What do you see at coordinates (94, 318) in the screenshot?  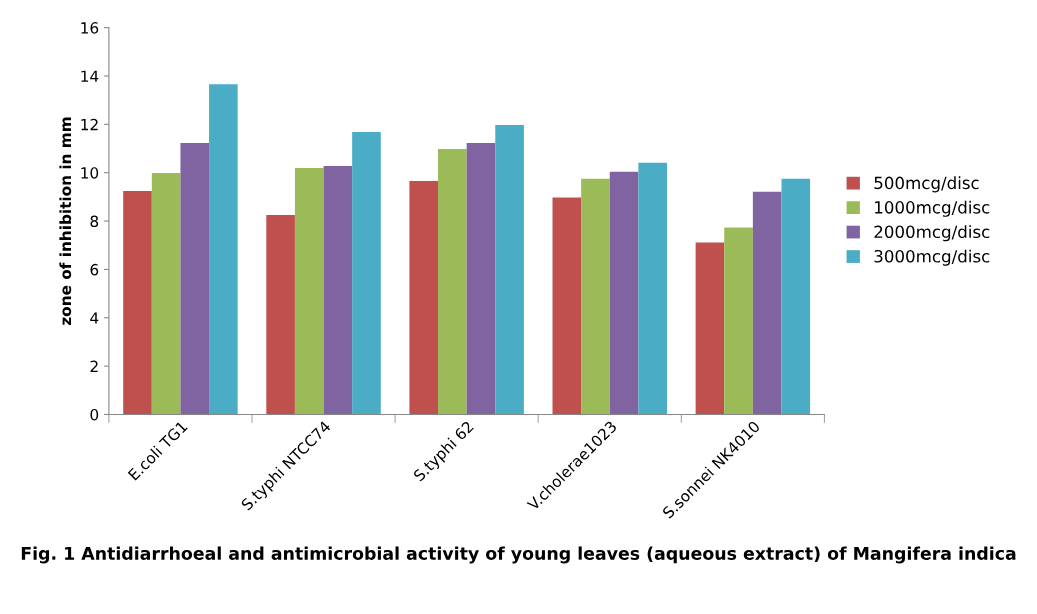 I see `y-tick-label: 4` at bounding box center [94, 318].